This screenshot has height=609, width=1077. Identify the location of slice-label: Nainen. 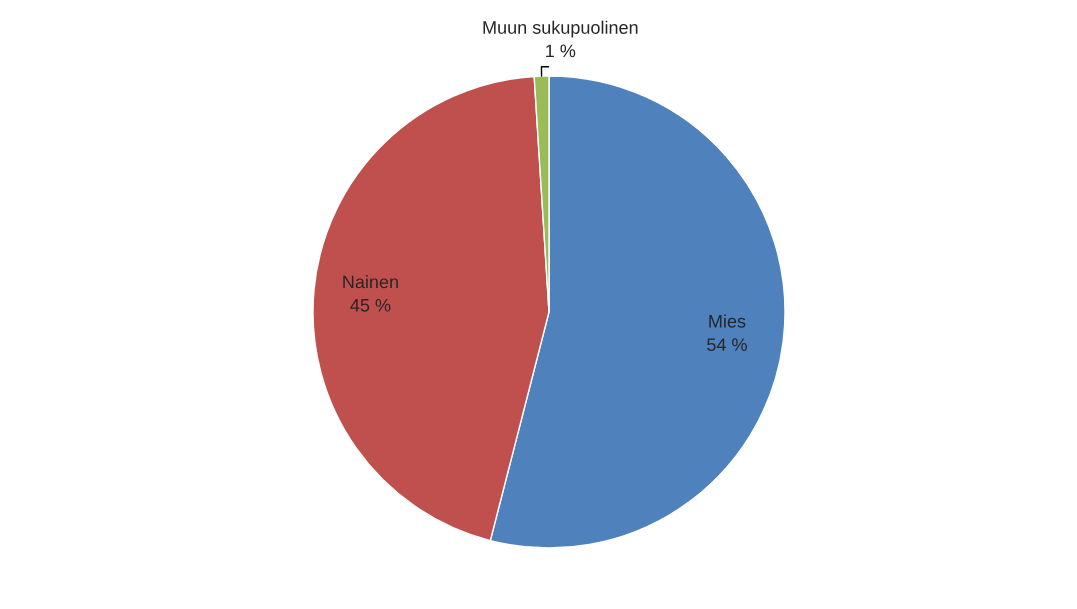
(370, 282).